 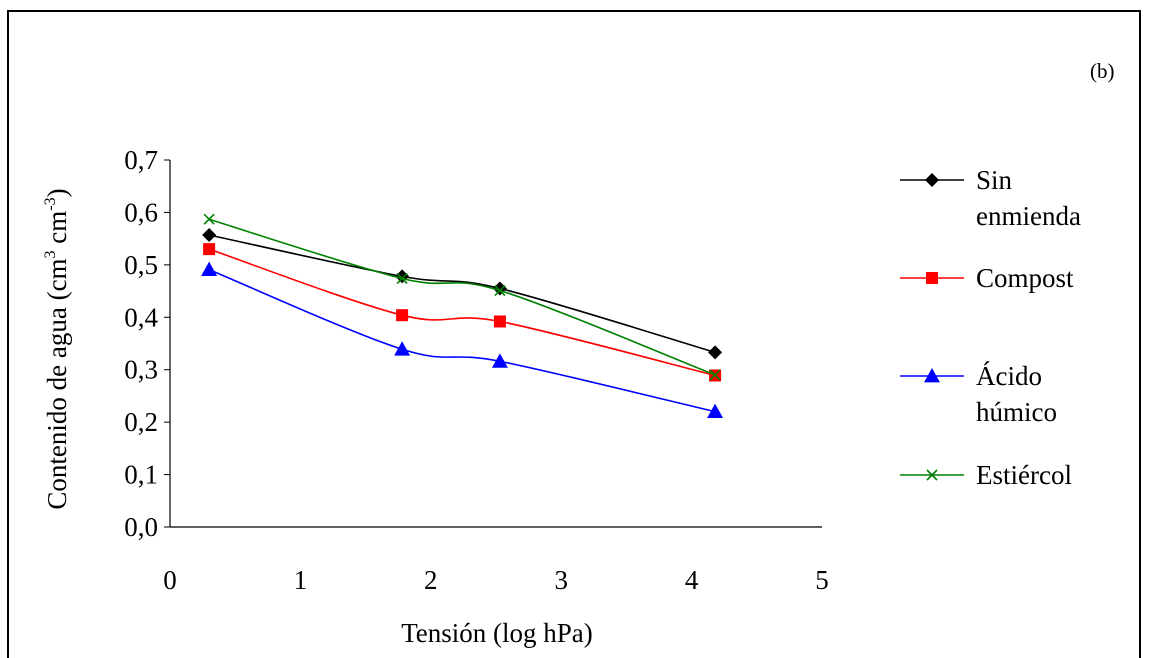 I want to click on y-tick-label: 0,2, so click(x=141, y=422).